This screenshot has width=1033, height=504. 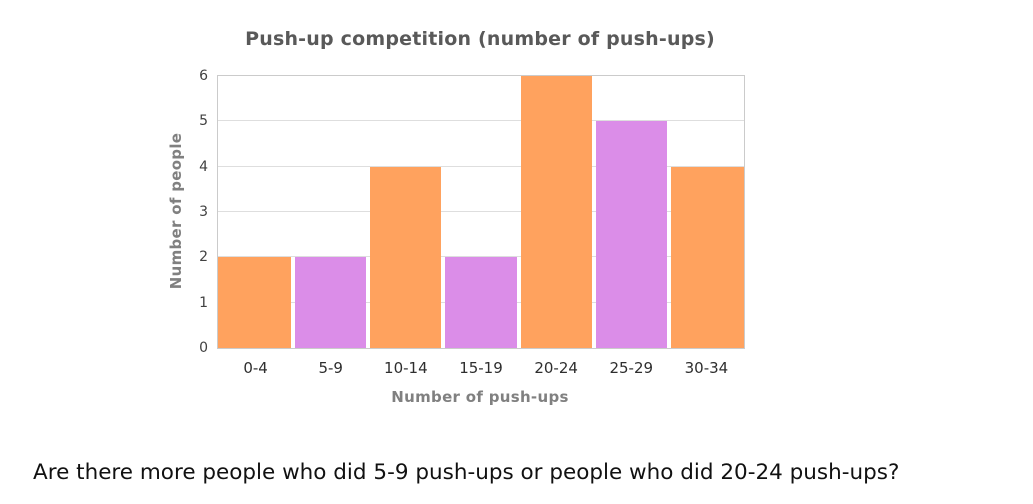 I want to click on y-tick-label-6: 6, so click(x=203, y=76).